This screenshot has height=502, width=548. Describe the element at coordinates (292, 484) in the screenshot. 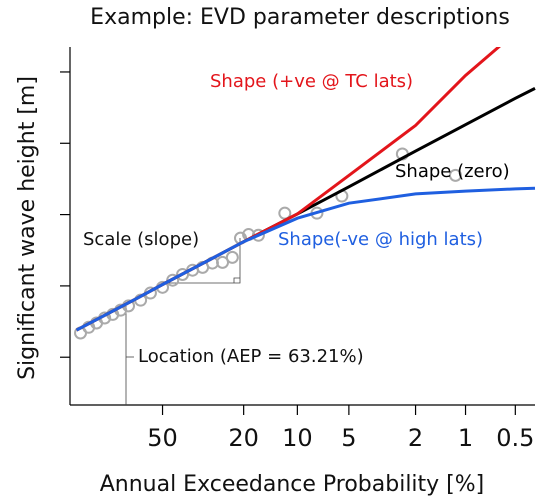

I see `x-axis-label: Annual Exceedance Probability [%]` at that location.